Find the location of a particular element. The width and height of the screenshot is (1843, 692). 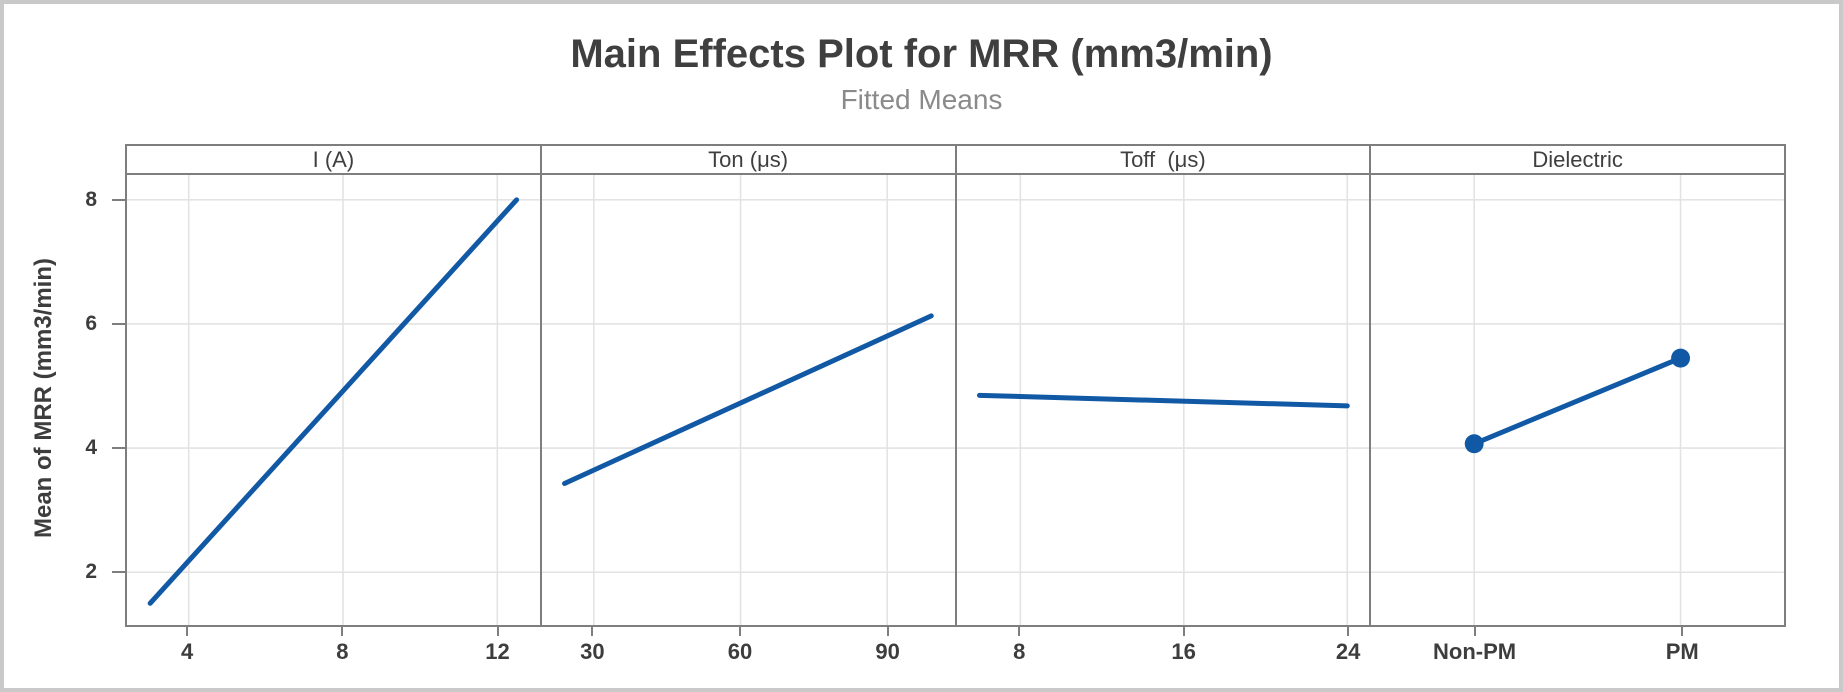

x-tick-label: PM is located at coordinates (1682, 651).